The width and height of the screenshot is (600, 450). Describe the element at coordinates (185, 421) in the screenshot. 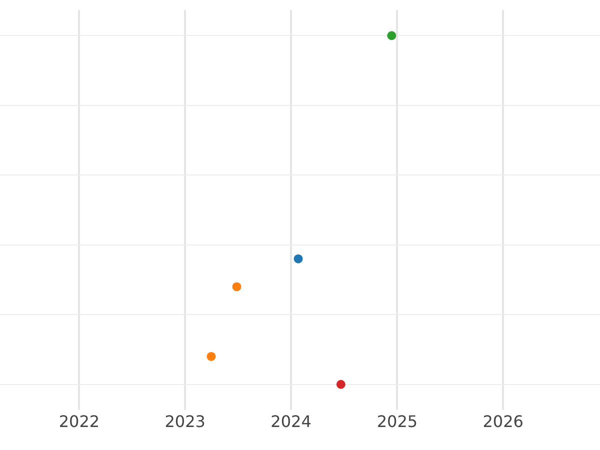

I see `x-tick-label: 2023` at that location.